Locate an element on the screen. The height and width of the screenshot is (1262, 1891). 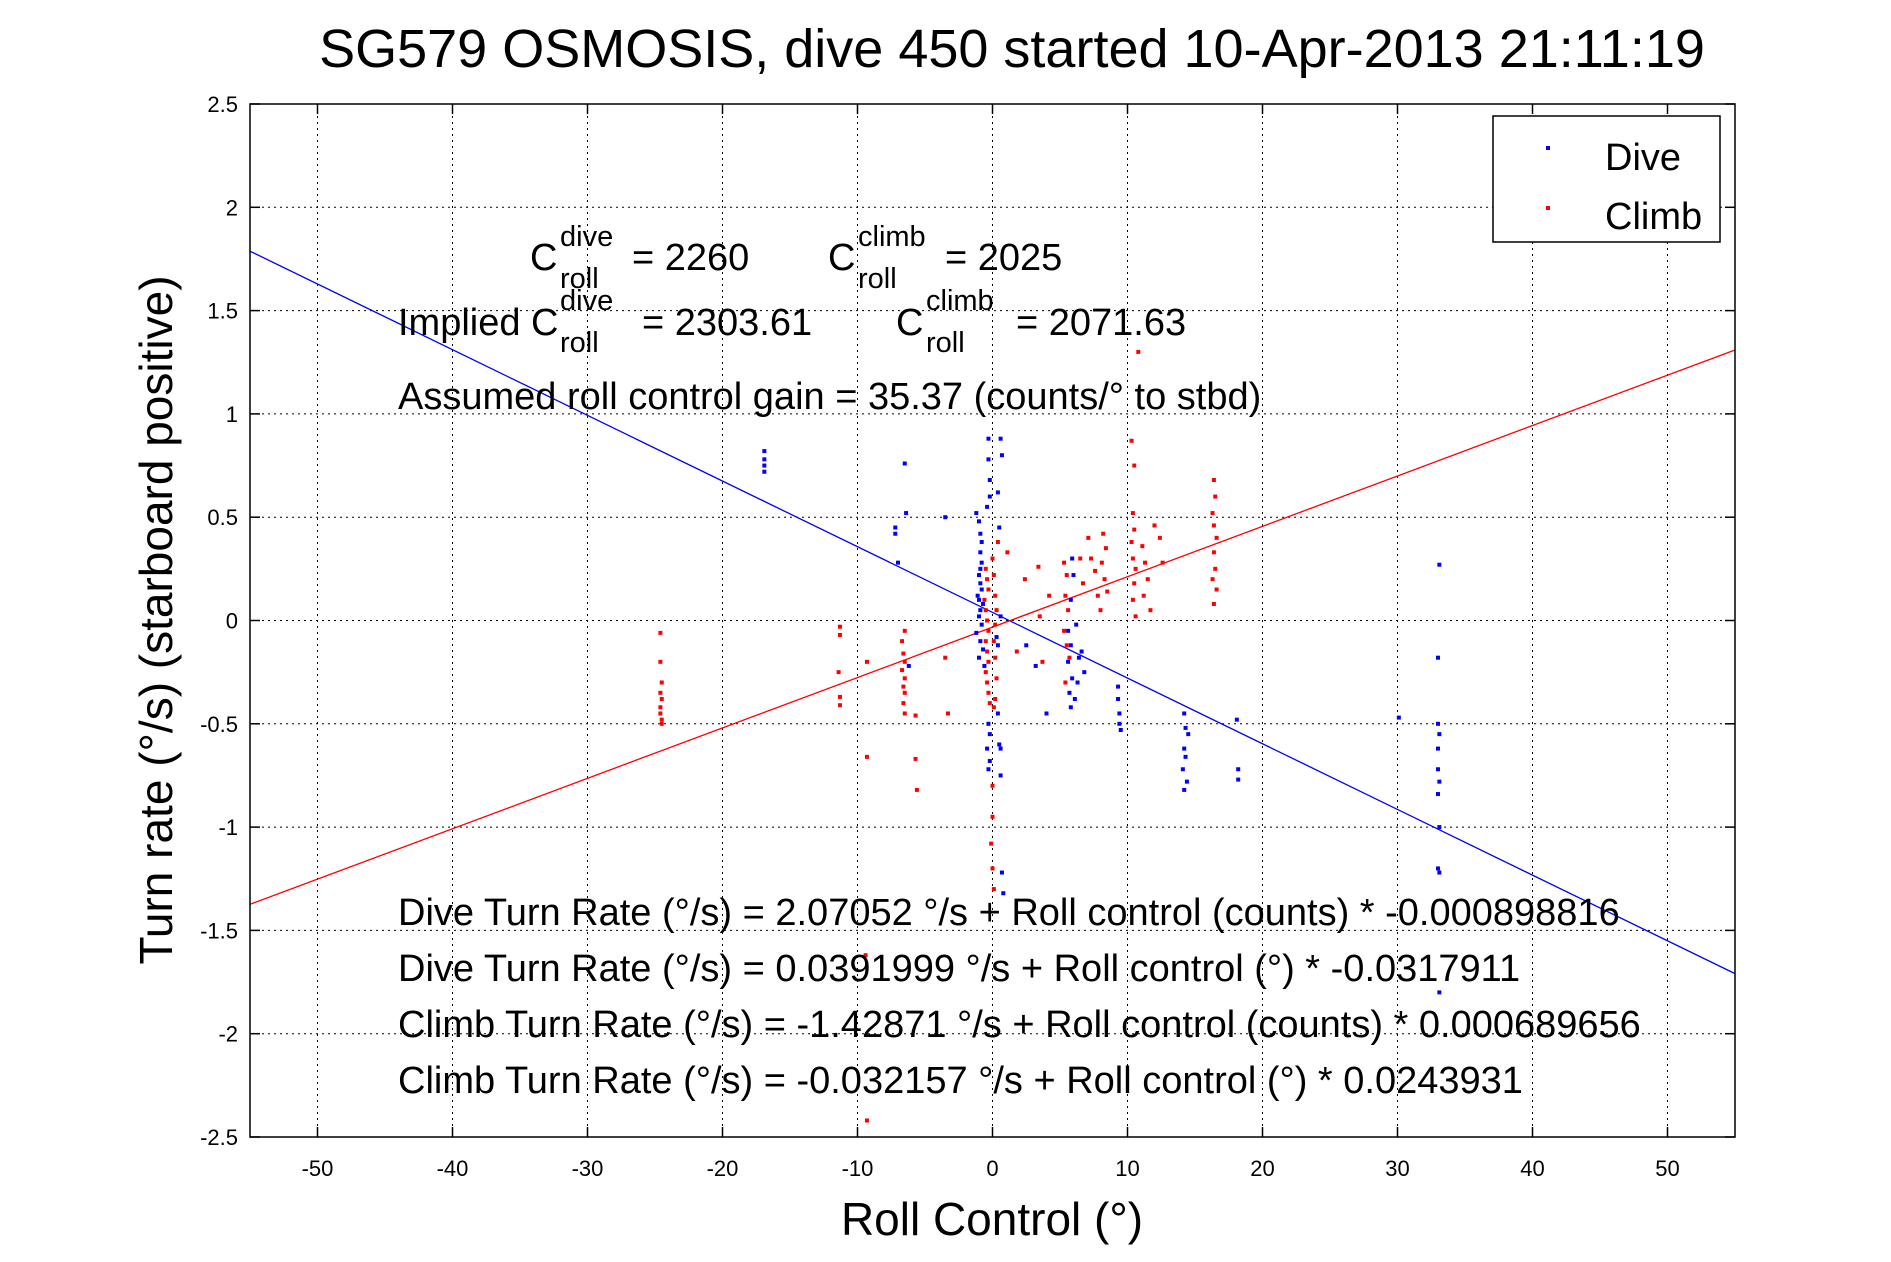
x-tick-label: -50 is located at coordinates (318, 1168).